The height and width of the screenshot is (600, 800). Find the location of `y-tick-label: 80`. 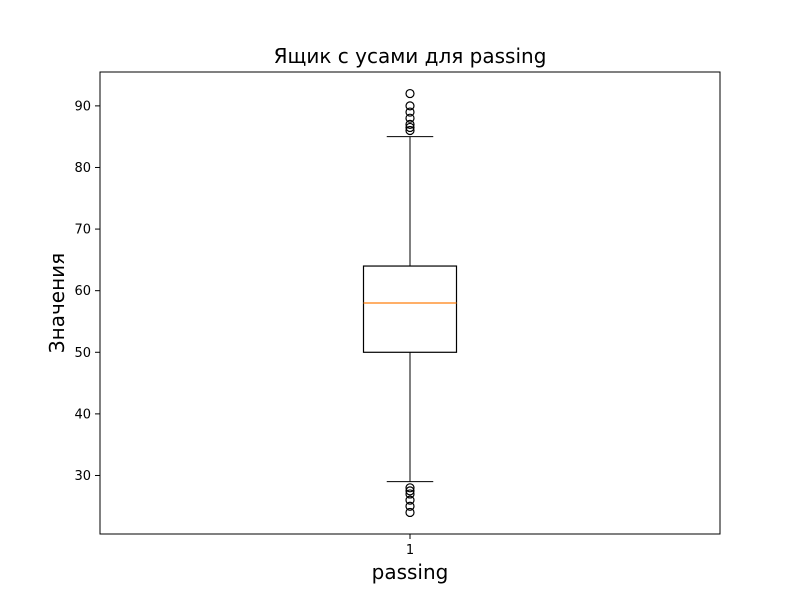

y-tick-label: 80 is located at coordinates (82, 168).